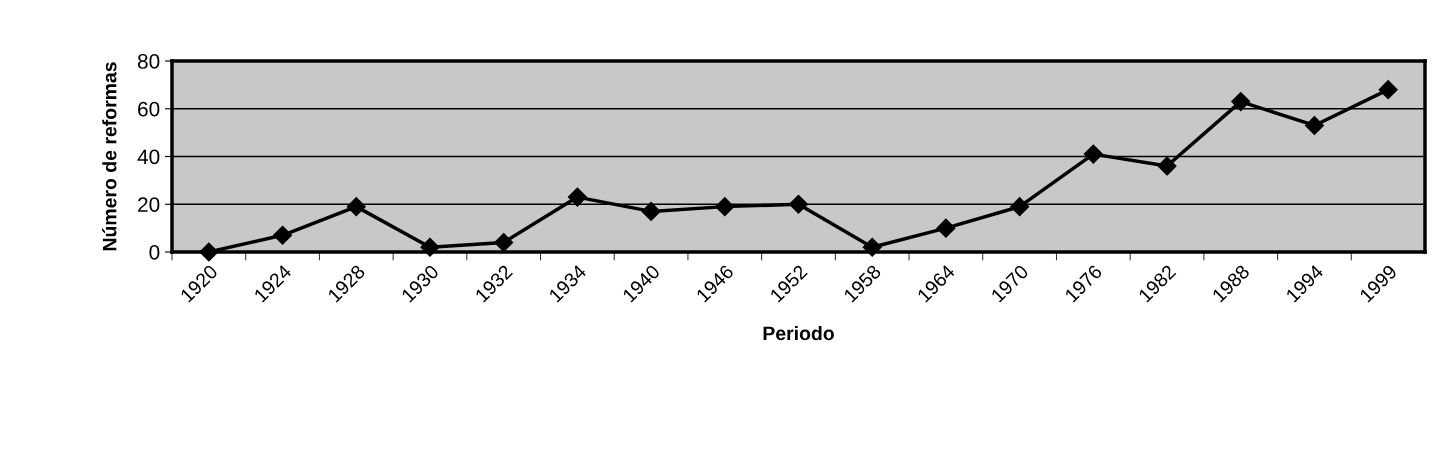 The width and height of the screenshot is (1436, 449). I want to click on y-axis-title: Número de reformas, so click(109, 156).